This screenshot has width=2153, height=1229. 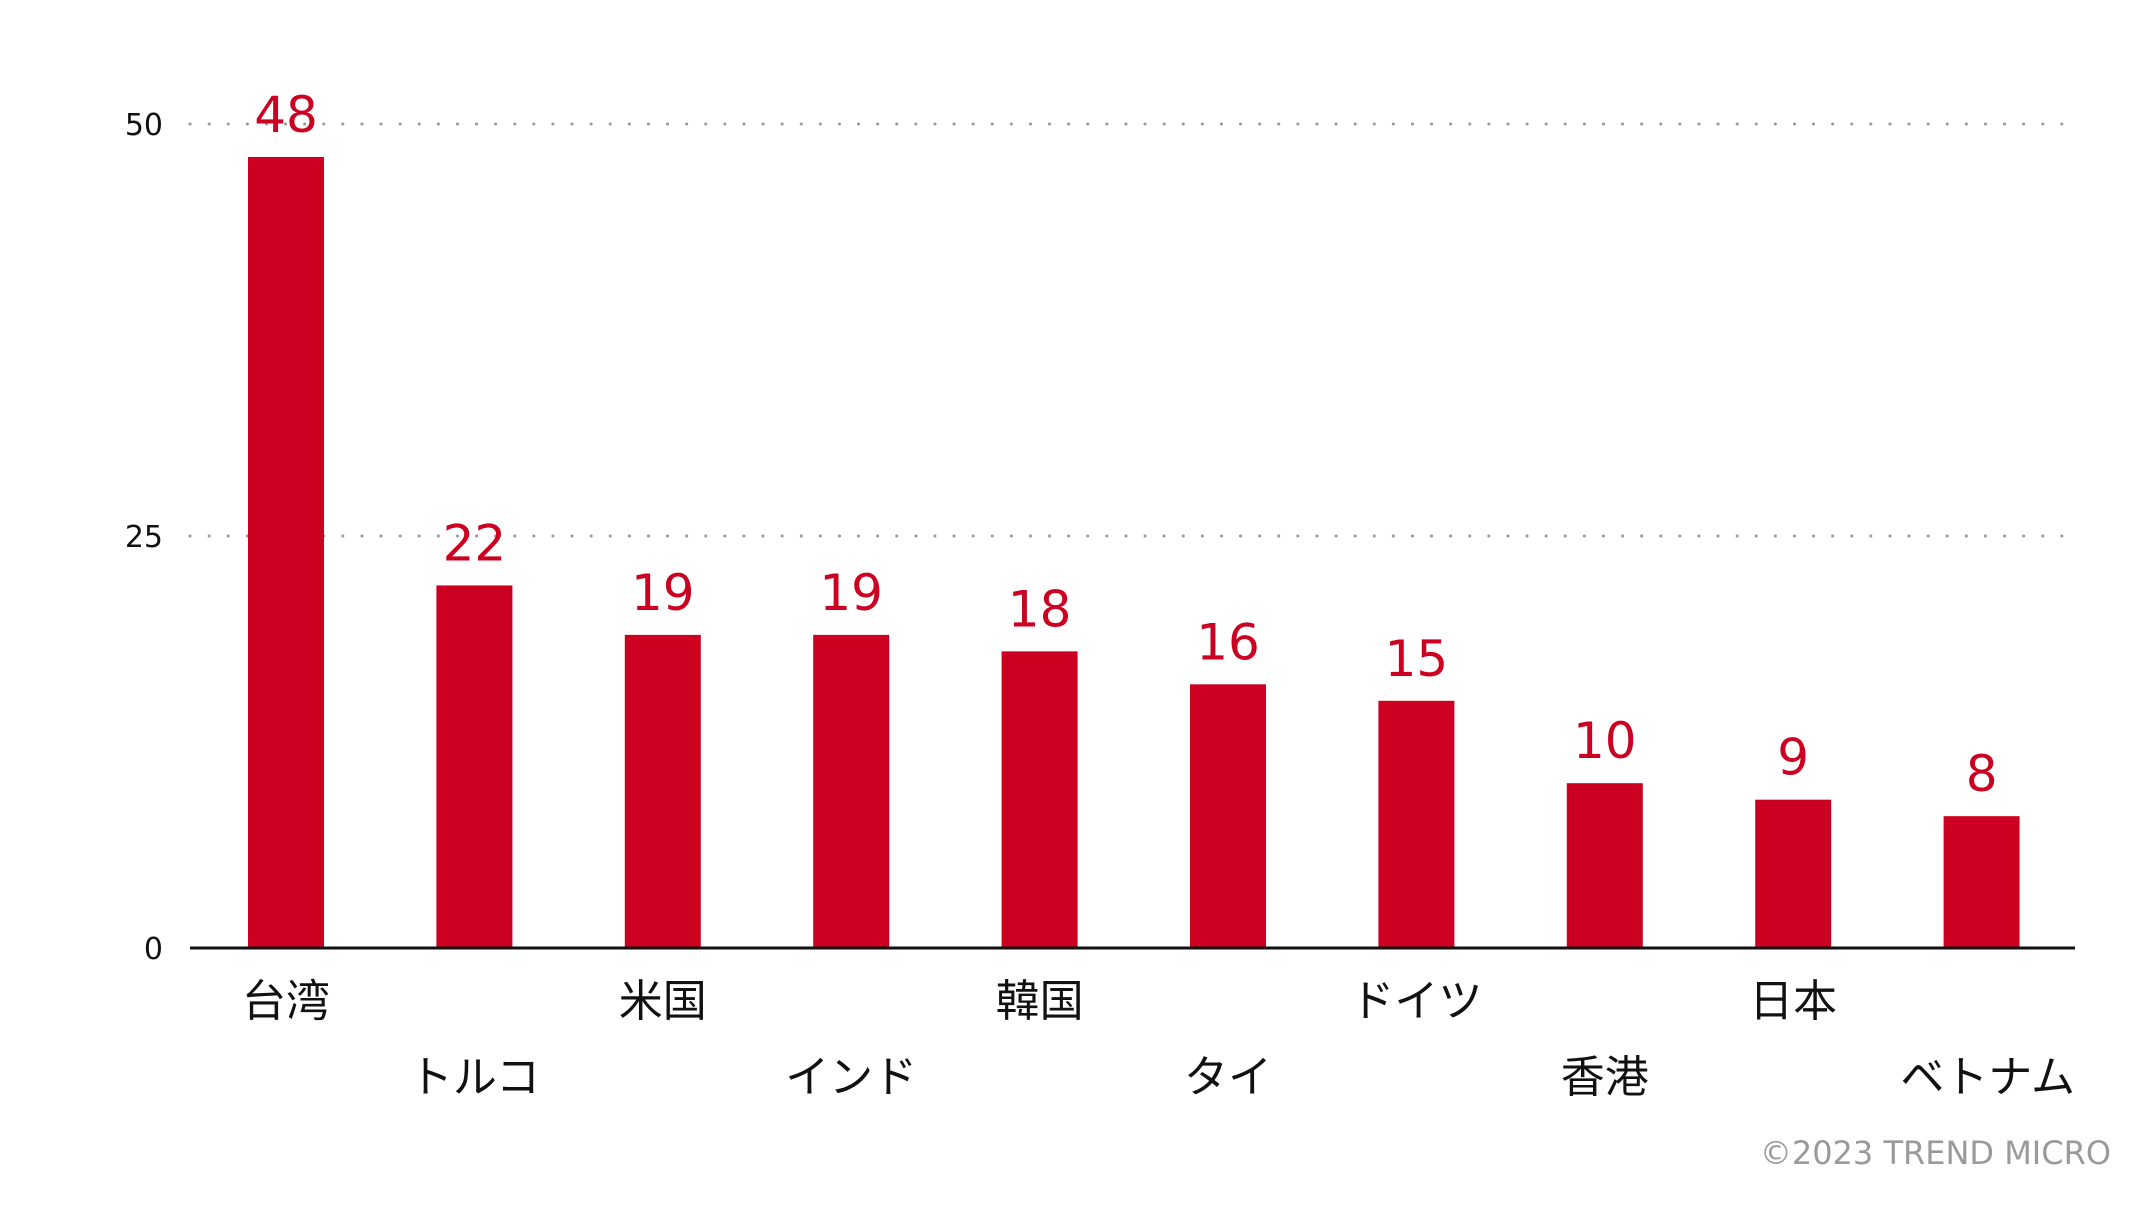 I want to click on category-label: インド, so click(x=851, y=1077).